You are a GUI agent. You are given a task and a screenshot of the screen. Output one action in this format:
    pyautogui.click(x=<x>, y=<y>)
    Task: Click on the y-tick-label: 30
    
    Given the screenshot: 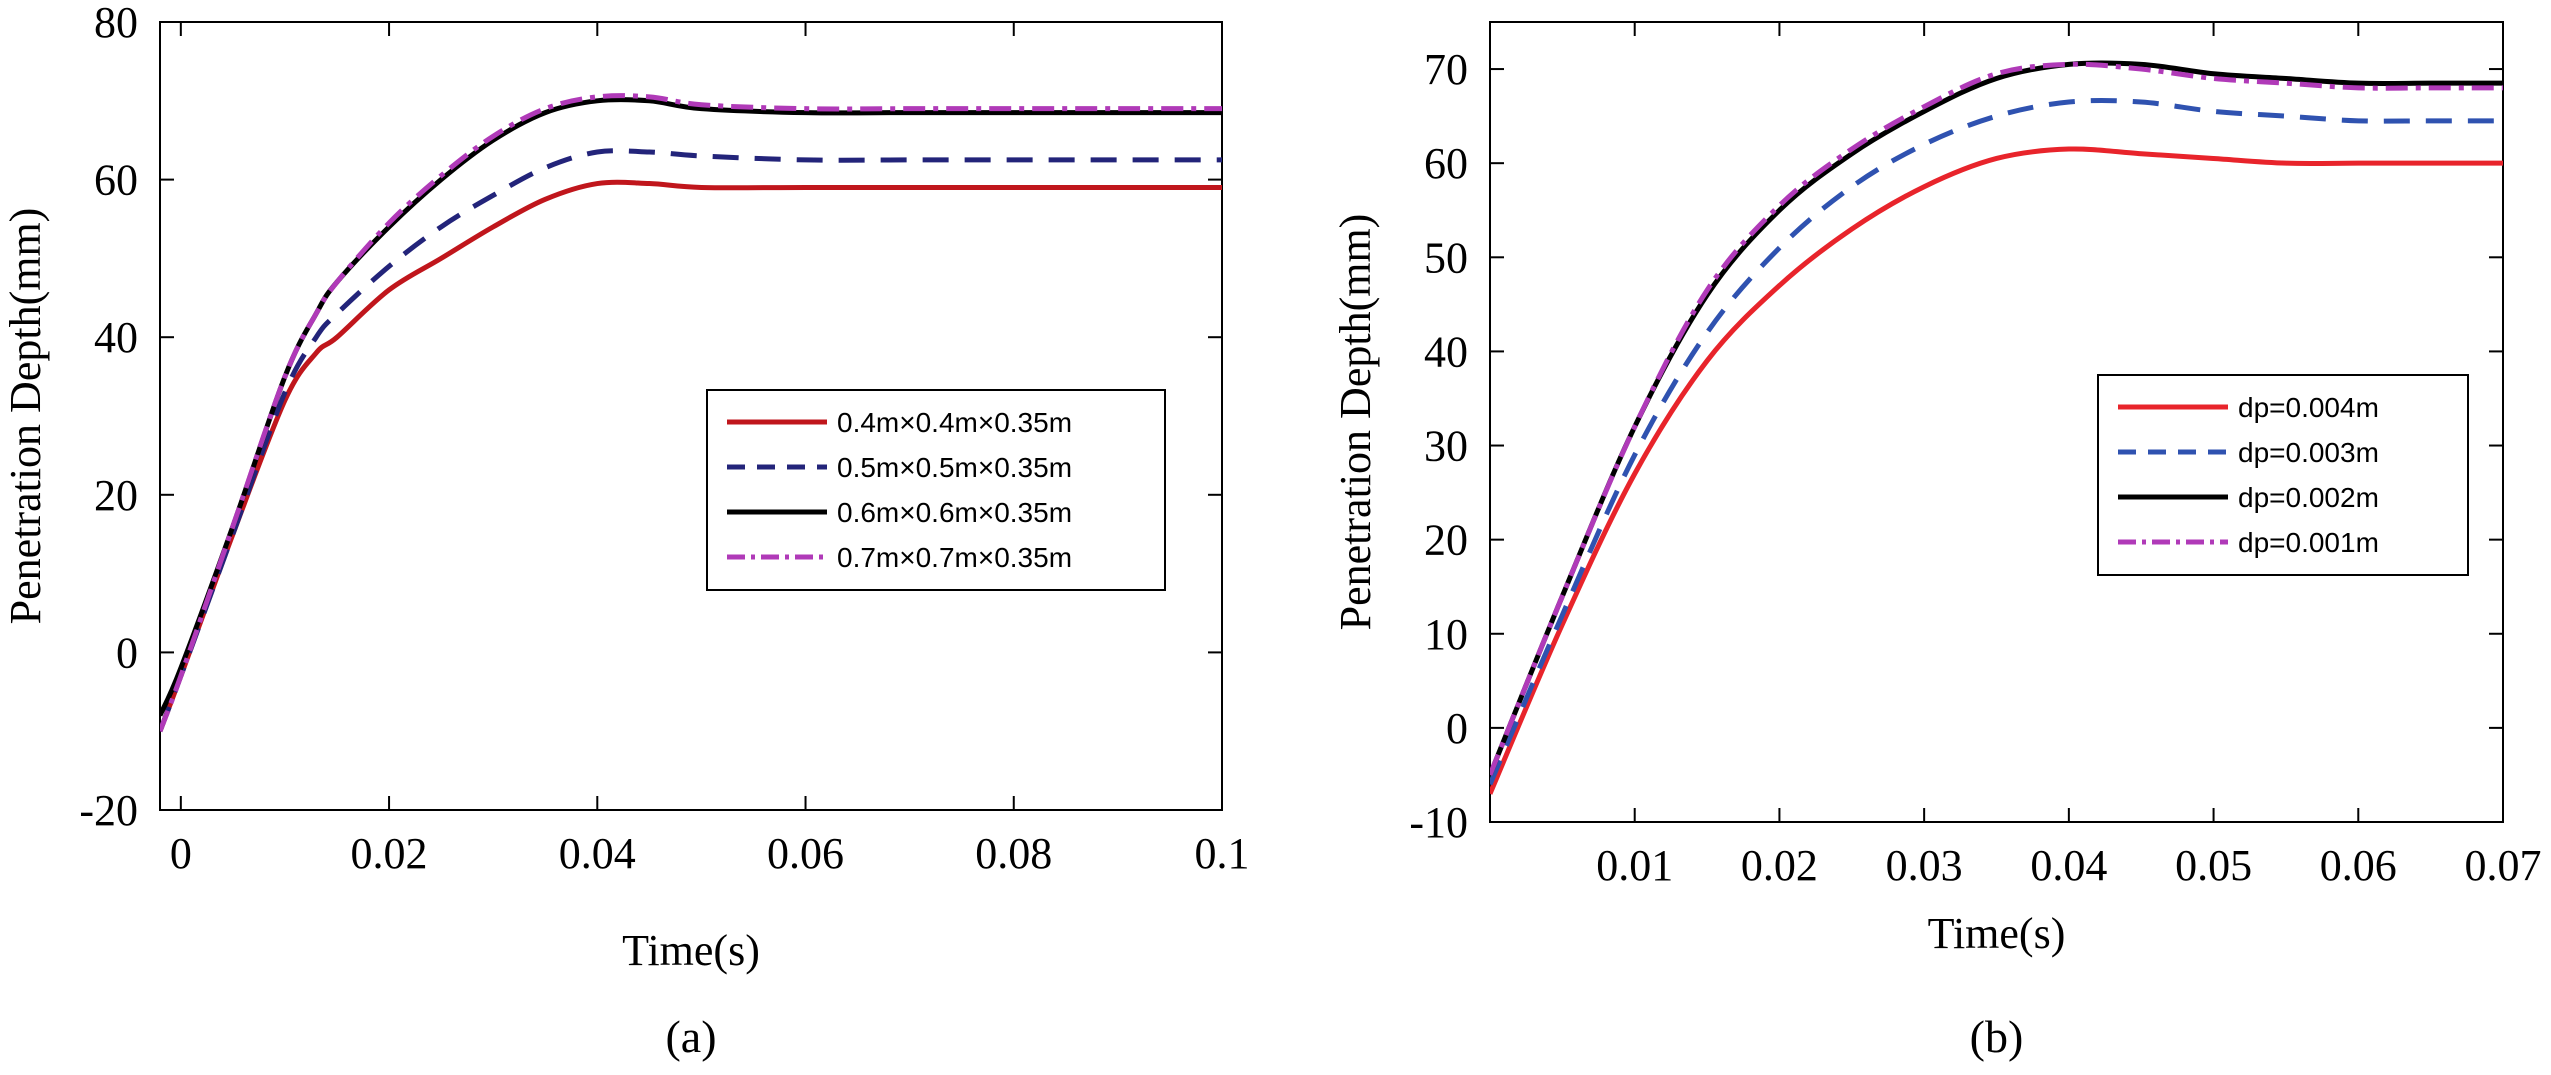 What is the action you would take?
    pyautogui.click(x=1446, y=446)
    